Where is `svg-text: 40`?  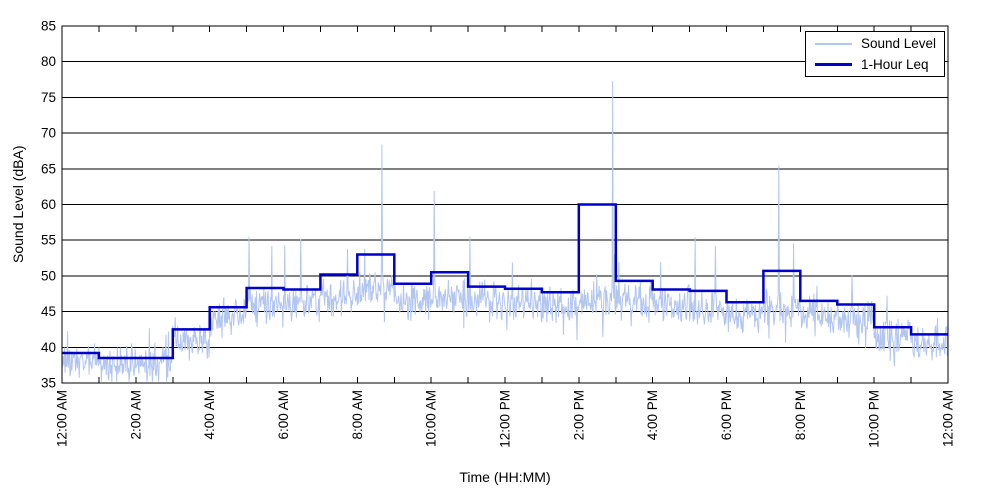
svg-text: 40 is located at coordinates (48, 347).